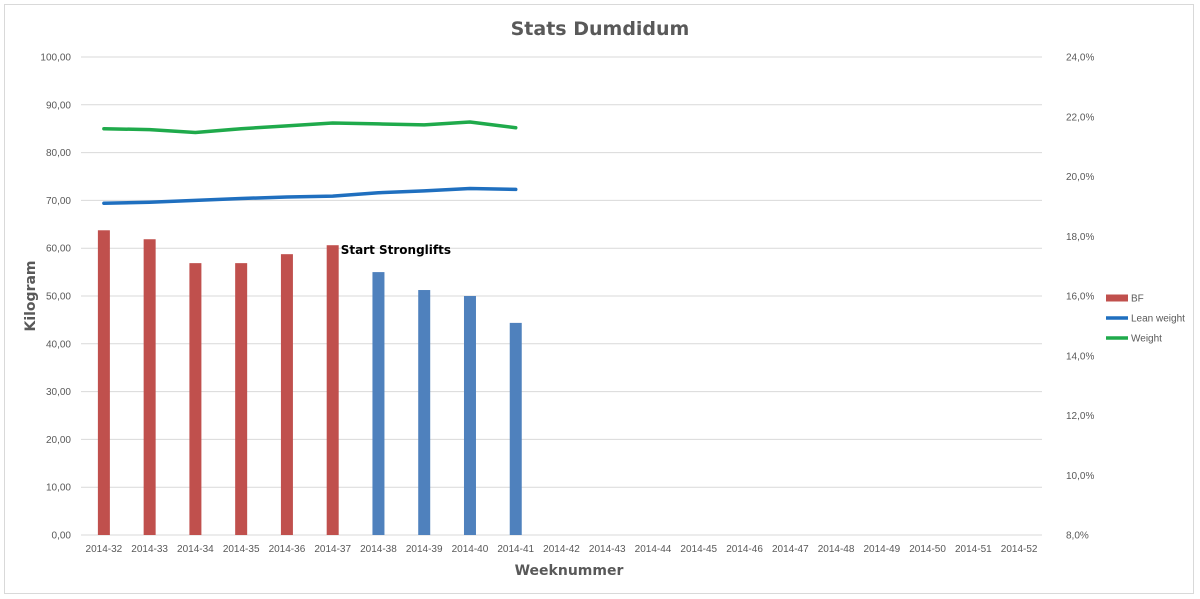  What do you see at coordinates (1080, 117) in the screenshot?
I see `y2-tick-label: 22,0%` at bounding box center [1080, 117].